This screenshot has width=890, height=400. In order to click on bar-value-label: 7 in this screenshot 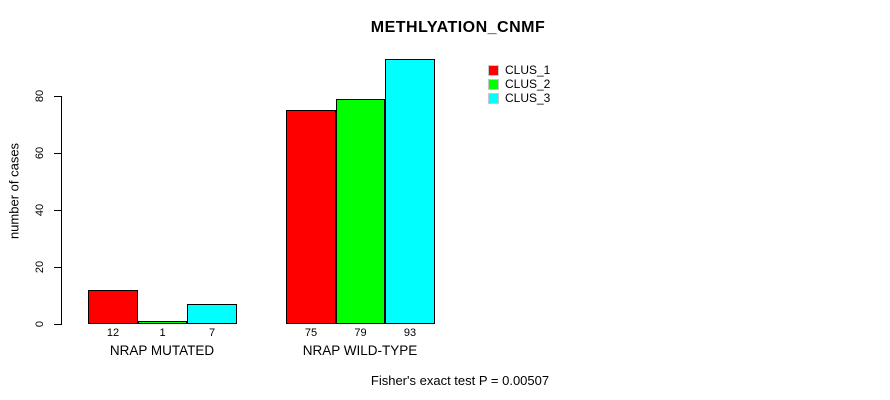, I will do `click(212, 333)`.